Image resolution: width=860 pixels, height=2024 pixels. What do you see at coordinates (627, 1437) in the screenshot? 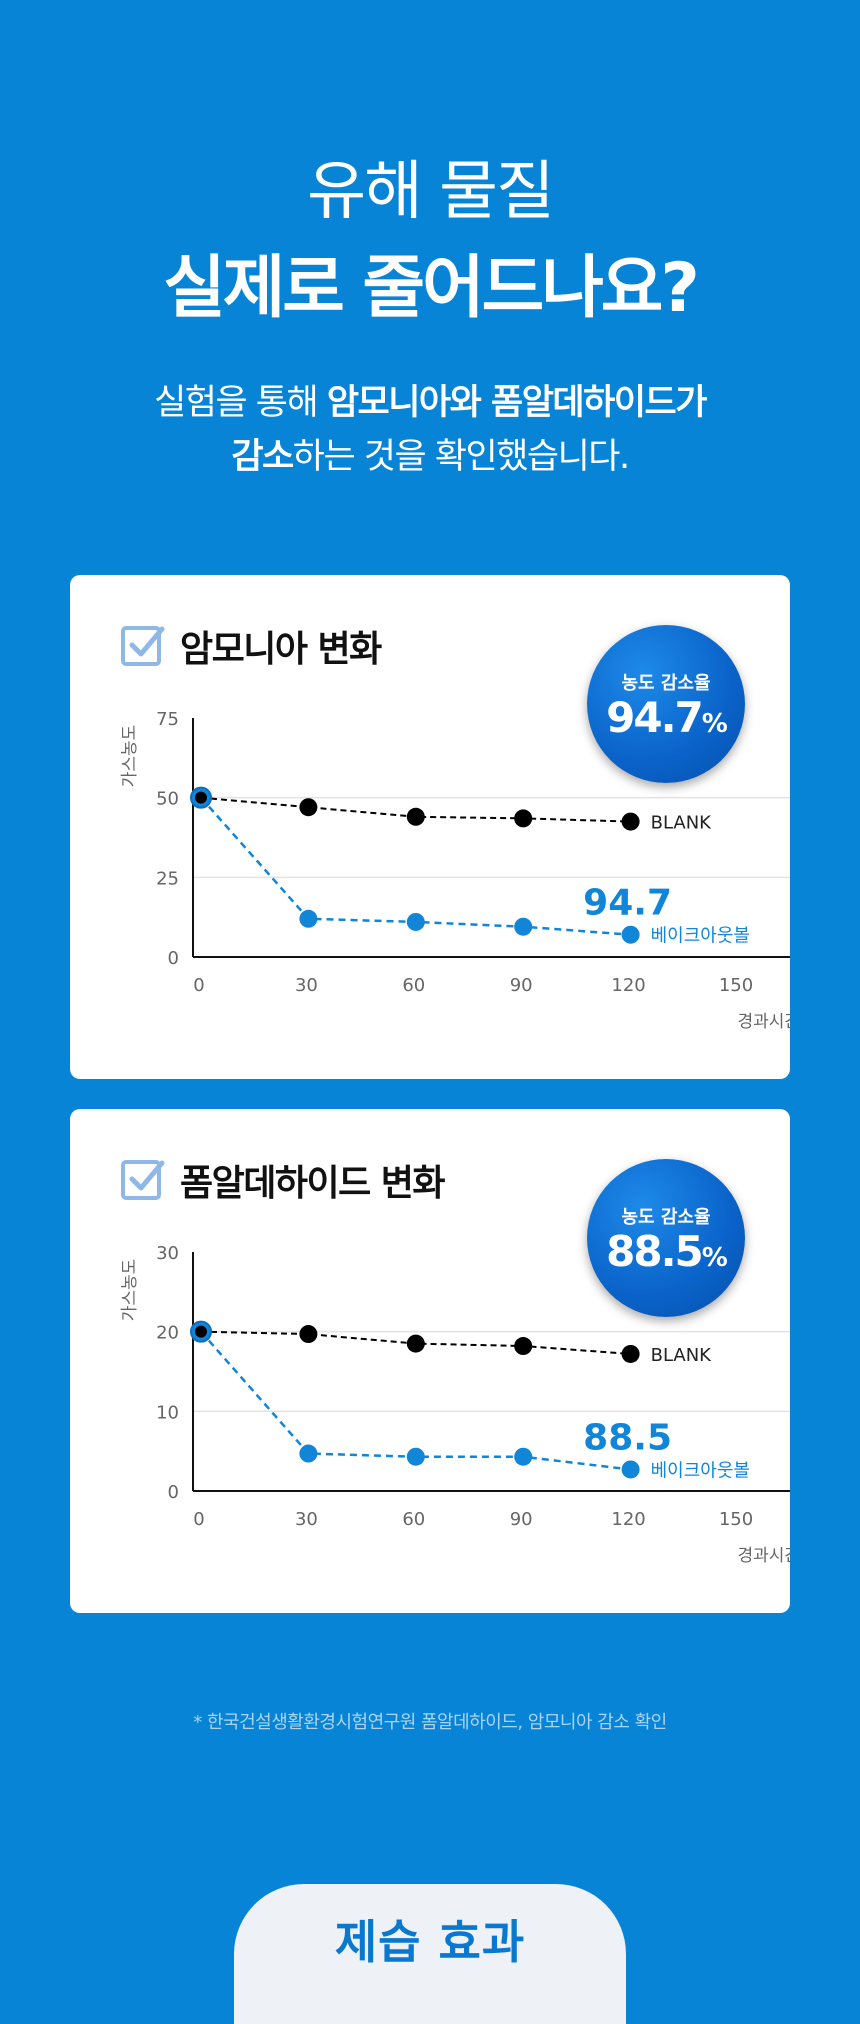
I see `data-label: 88.5` at bounding box center [627, 1437].